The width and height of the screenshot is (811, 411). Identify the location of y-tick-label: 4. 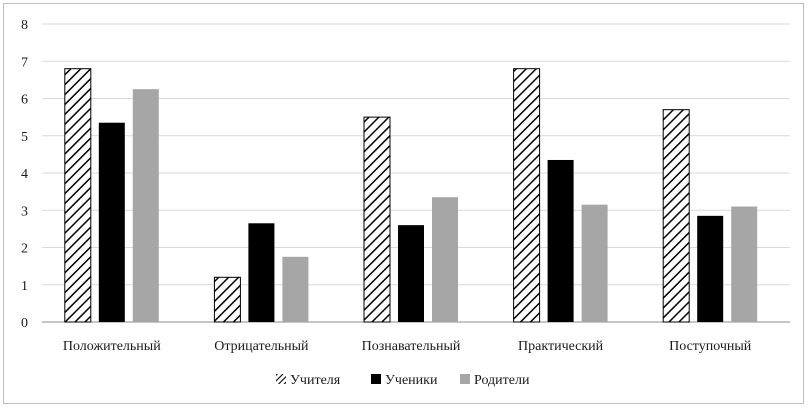
(24, 174).